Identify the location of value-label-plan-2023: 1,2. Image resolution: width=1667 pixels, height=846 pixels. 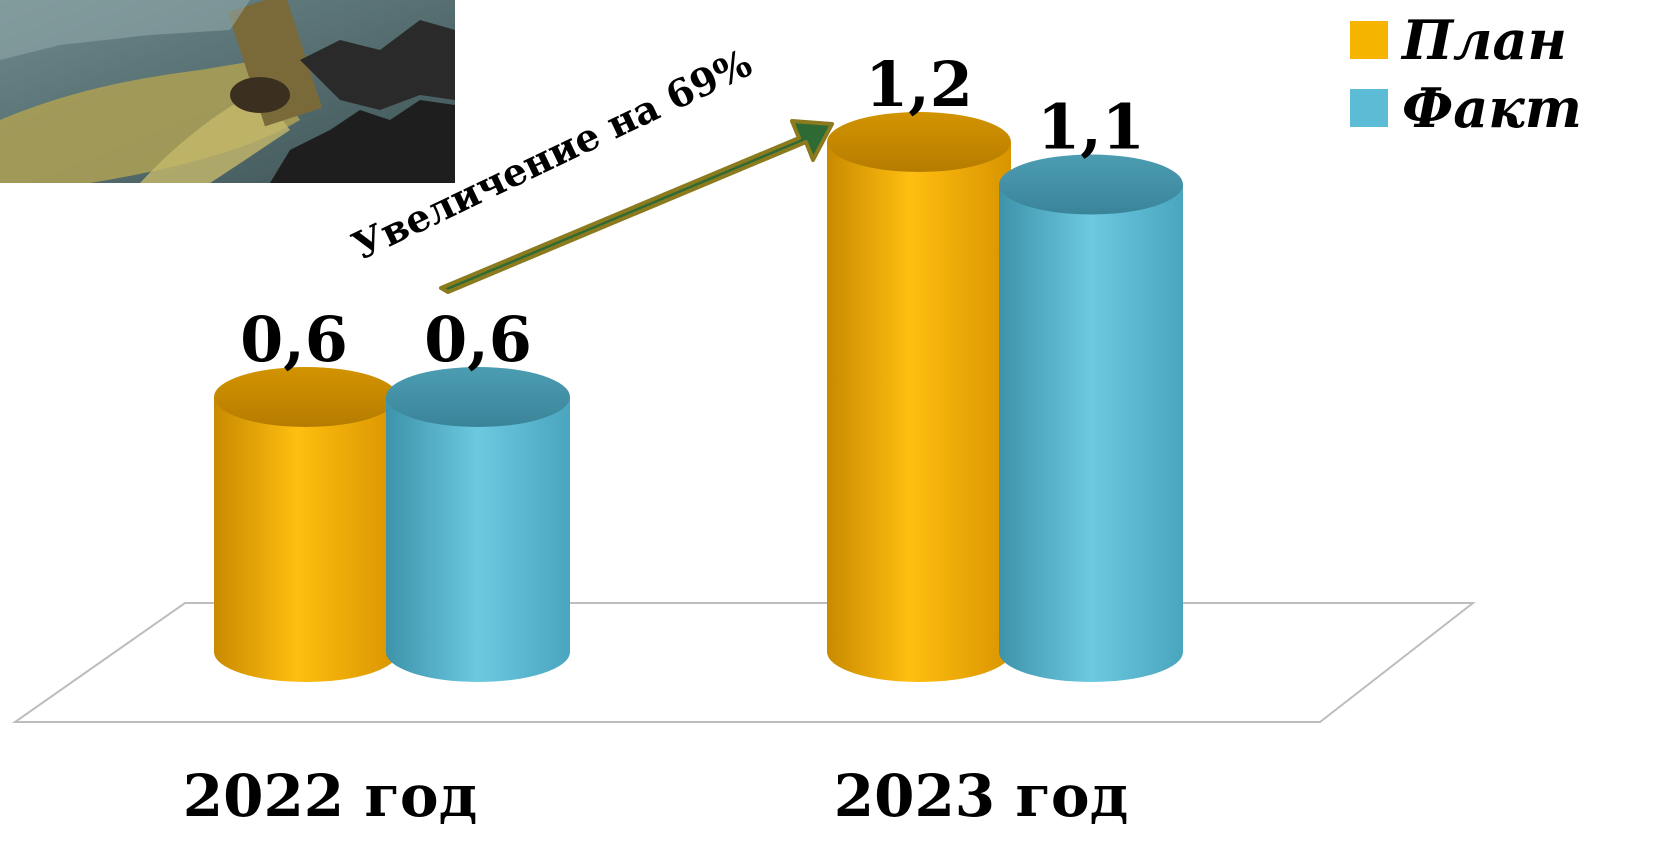
(919, 84).